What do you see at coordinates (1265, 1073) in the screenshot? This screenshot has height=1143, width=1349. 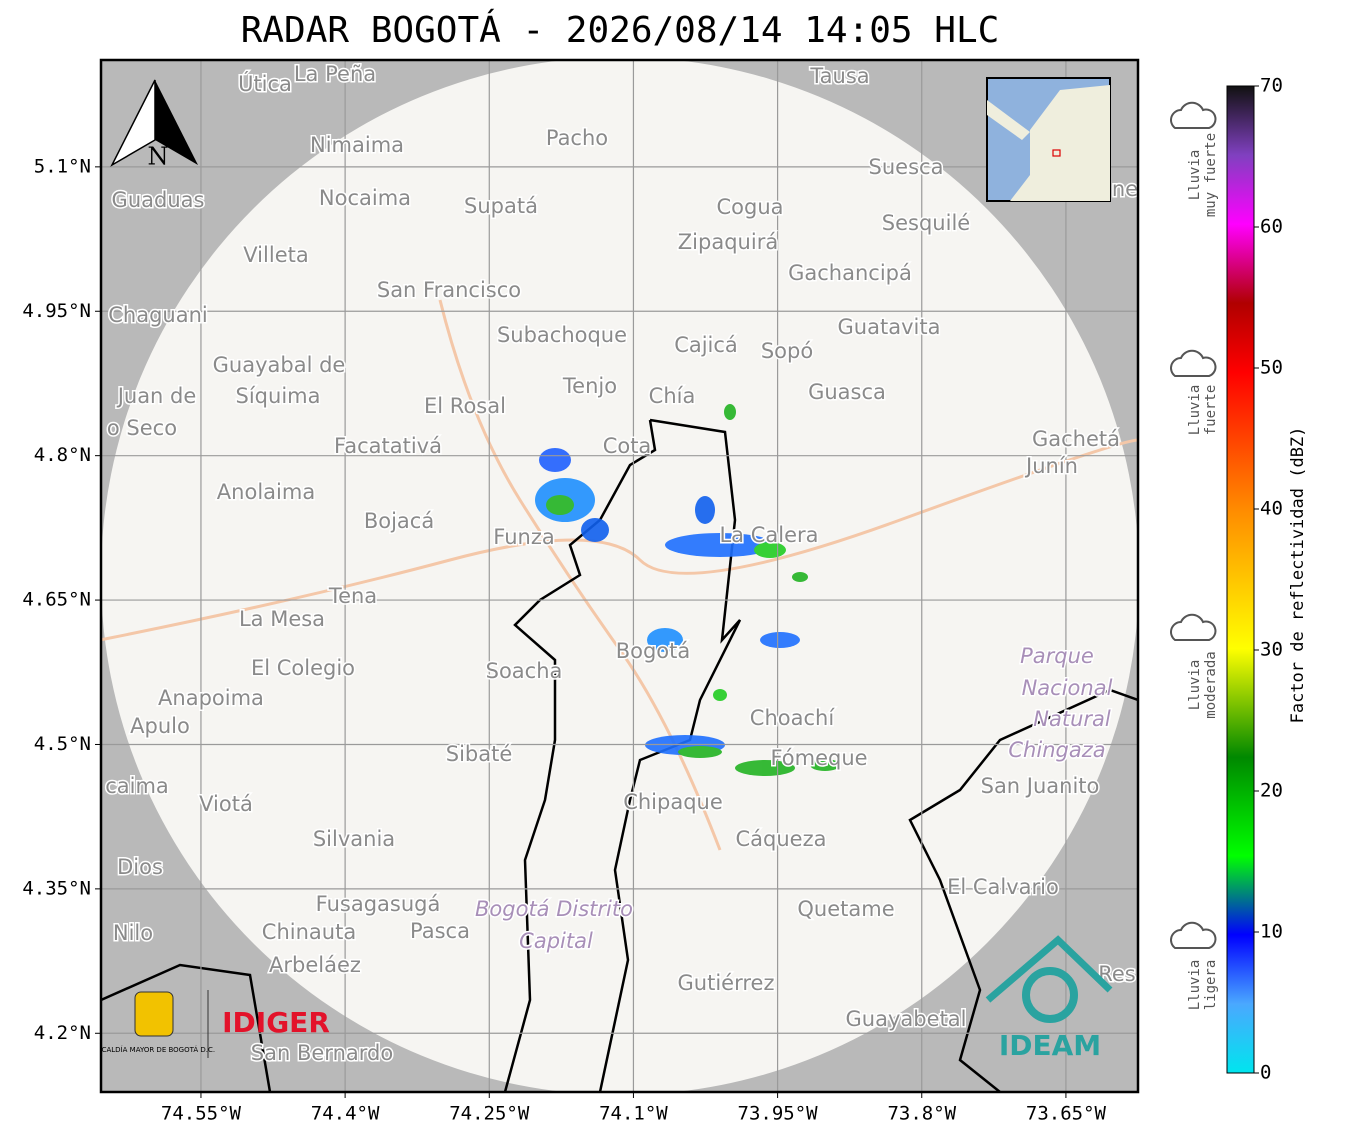 I see `colorbar-tick-label: 0` at bounding box center [1265, 1073].